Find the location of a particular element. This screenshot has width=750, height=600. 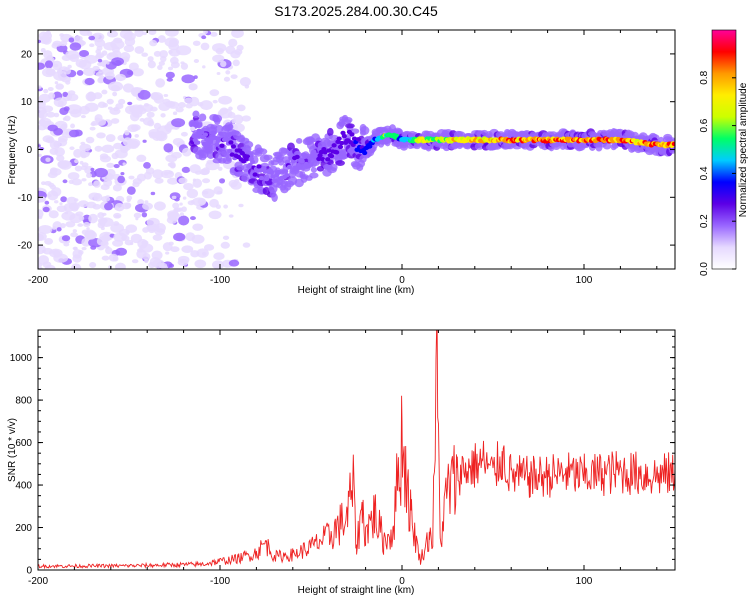

x-tick-label: 0 is located at coordinates (402, 581).